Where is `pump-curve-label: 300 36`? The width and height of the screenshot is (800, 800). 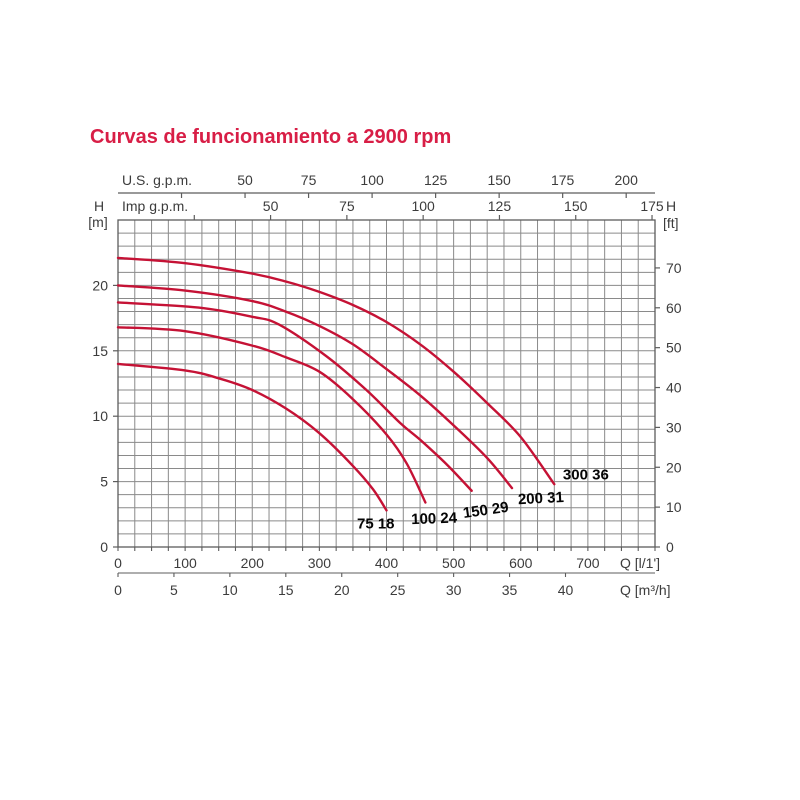 pump-curve-label: 300 36 is located at coordinates (586, 475).